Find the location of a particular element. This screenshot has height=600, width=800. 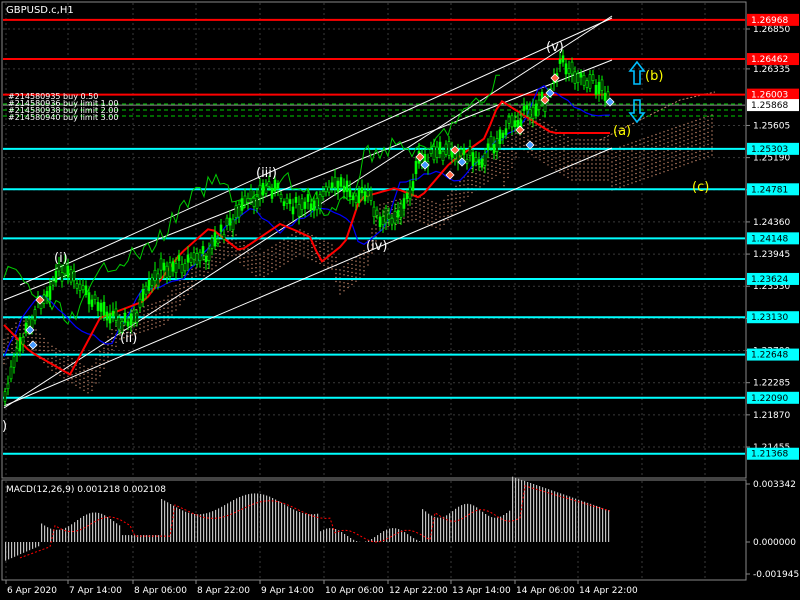

down-arrow-icon is located at coordinates (637, 111).